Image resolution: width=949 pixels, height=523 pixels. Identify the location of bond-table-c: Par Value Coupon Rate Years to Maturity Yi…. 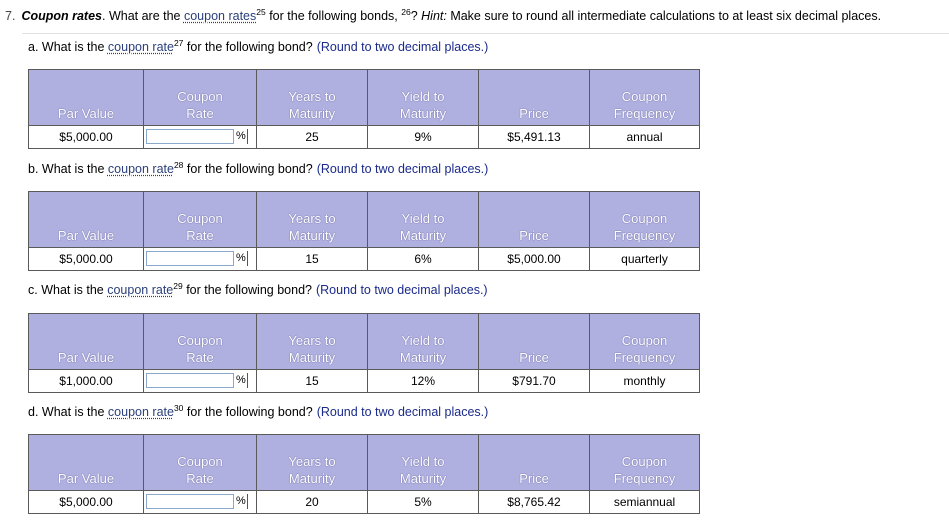
(364, 353).